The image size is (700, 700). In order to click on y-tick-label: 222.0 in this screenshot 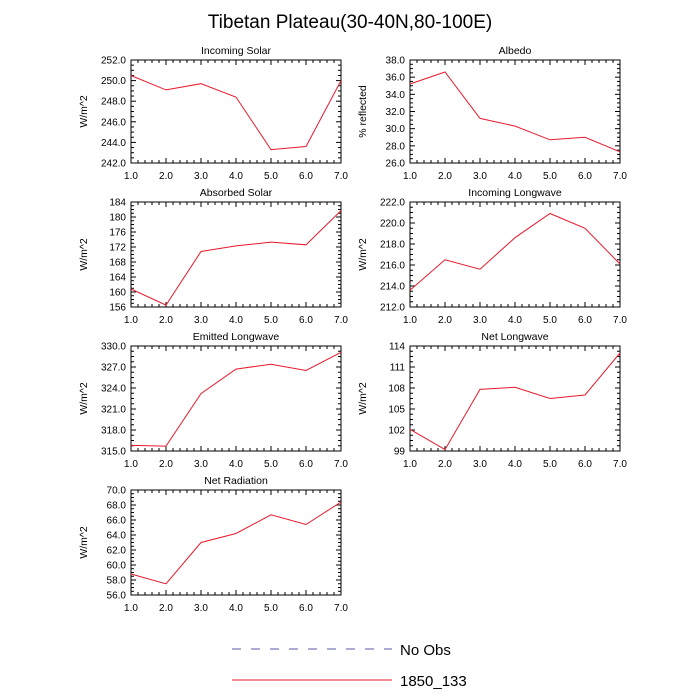, I will do `click(392, 203)`.